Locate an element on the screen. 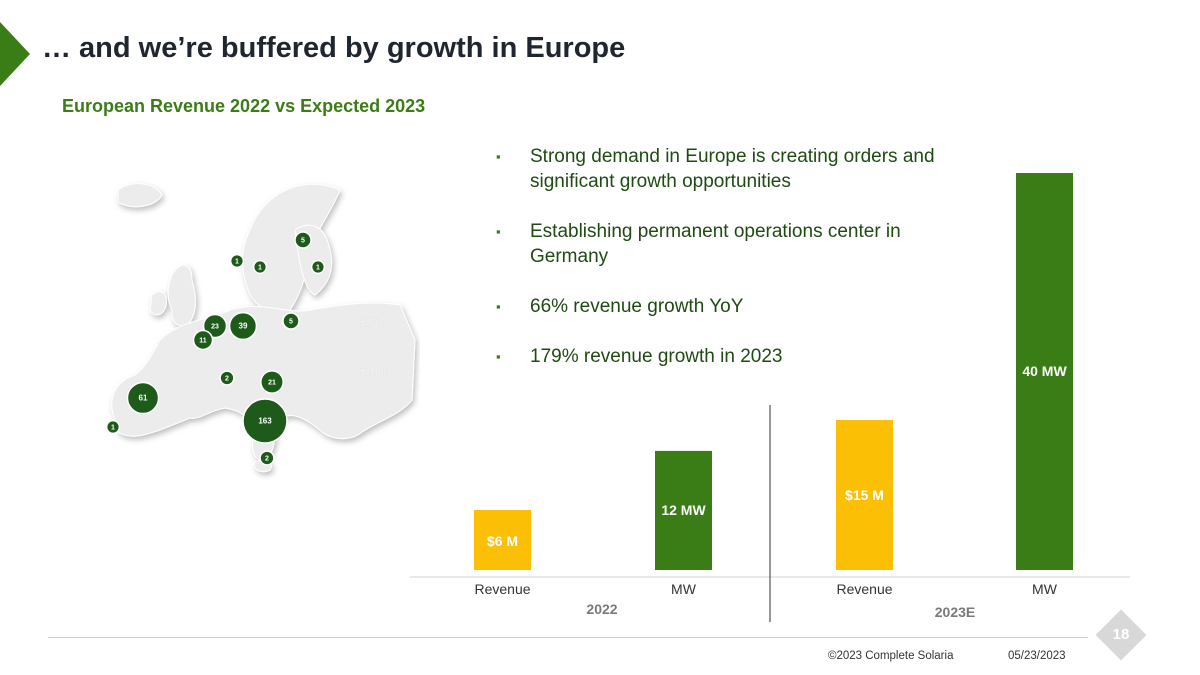 The height and width of the screenshot is (675, 1200). bar-value-label: $15 M is located at coordinates (864, 495).